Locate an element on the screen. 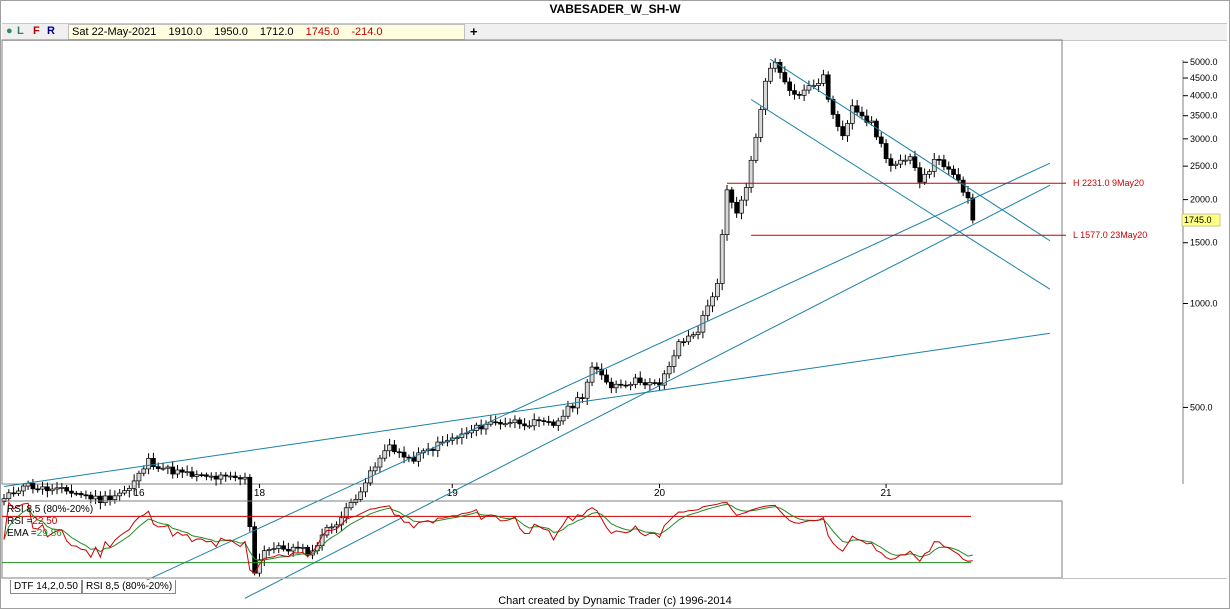 The image size is (1230, 609). x-tick-label: 19 is located at coordinates (453, 493).